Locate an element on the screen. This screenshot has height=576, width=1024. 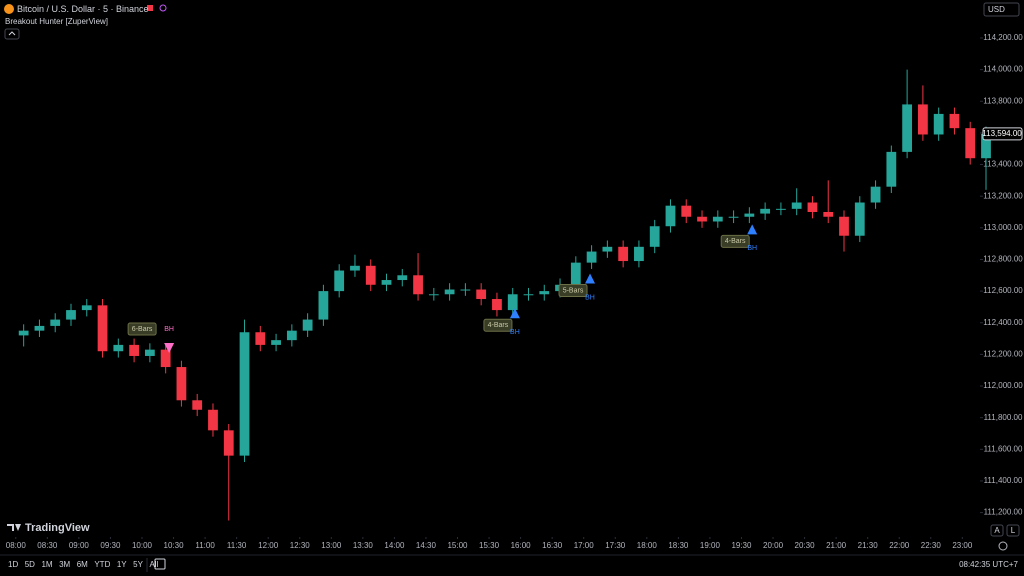
x-tick-label: 22:30 is located at coordinates (931, 545).